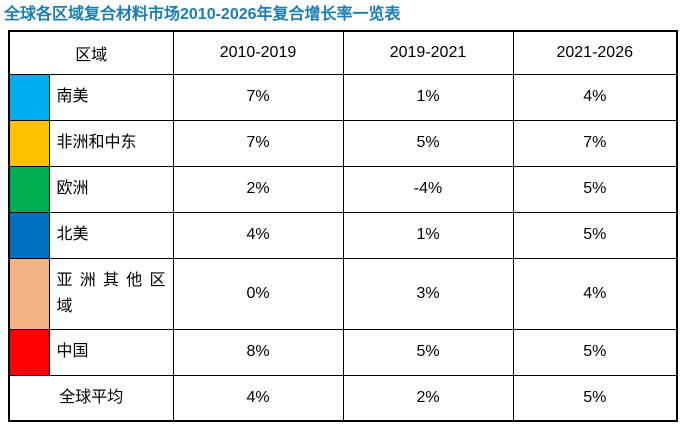 This screenshot has width=684, height=431. Describe the element at coordinates (111, 293) in the screenshot. I see `region-name-cell: 亚洲其他区 域` at that location.